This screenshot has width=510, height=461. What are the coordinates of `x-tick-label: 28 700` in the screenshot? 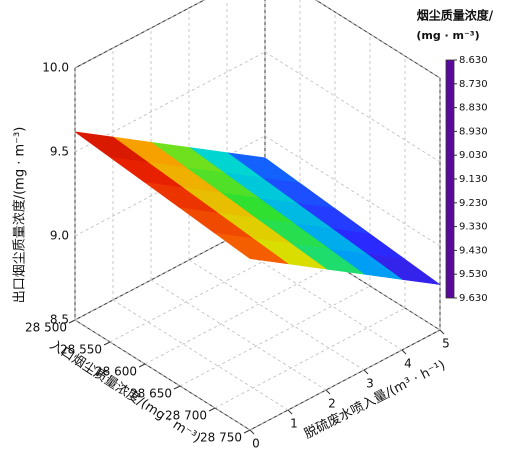 It's located at (186, 416).